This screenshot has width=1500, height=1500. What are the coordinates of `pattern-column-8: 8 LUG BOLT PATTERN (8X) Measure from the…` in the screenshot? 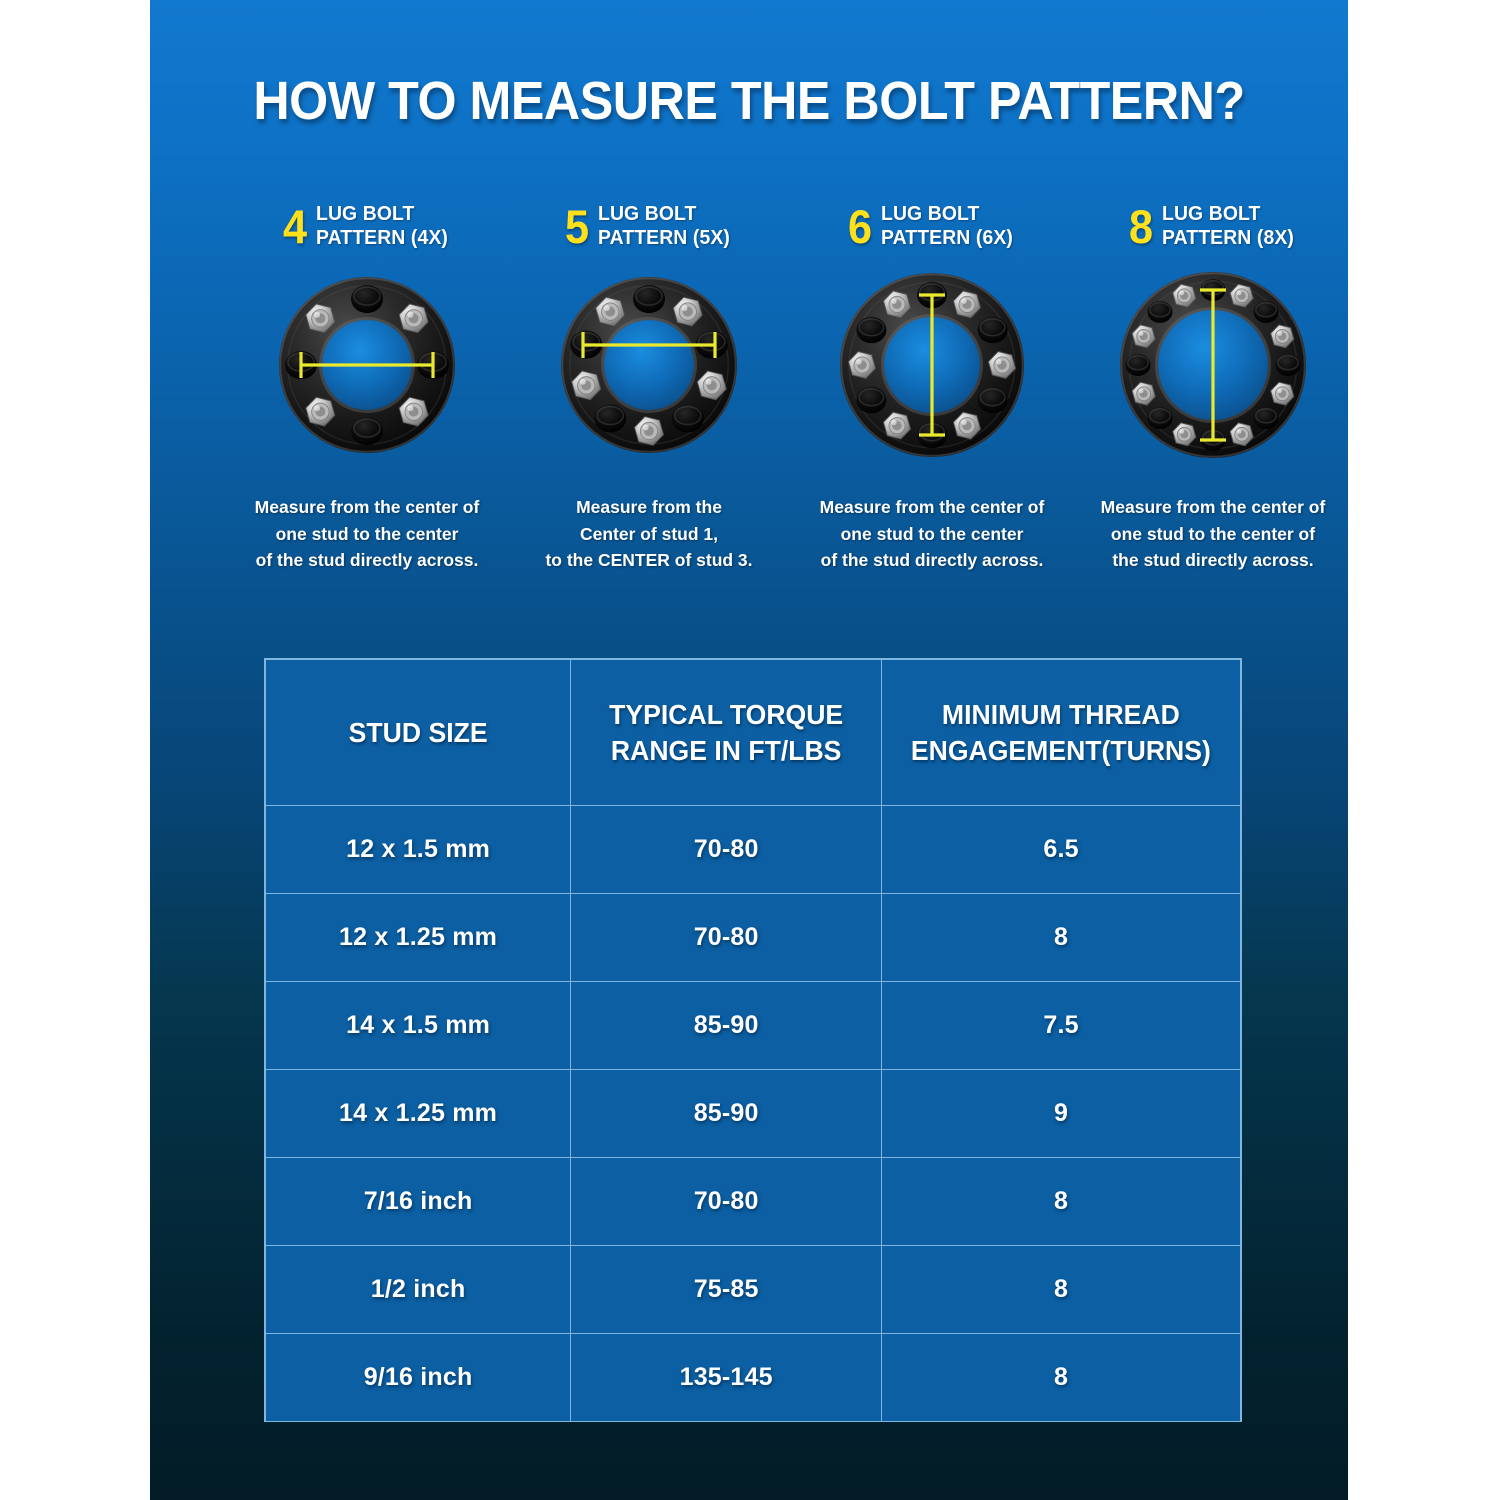 It's located at (1208, 384).